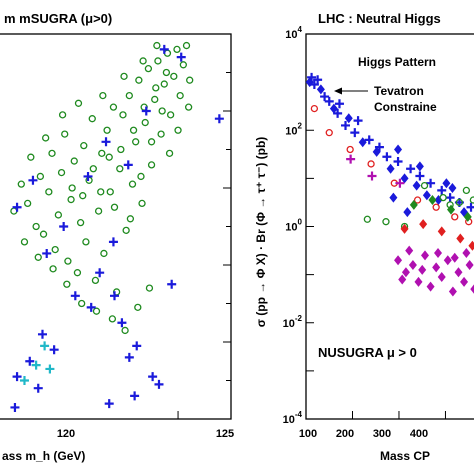 The width and height of the screenshot is (474, 474). What do you see at coordinates (367, 352) in the screenshot?
I see `annotation-nusugra: NUSUGRA μ > 0` at bounding box center [367, 352].